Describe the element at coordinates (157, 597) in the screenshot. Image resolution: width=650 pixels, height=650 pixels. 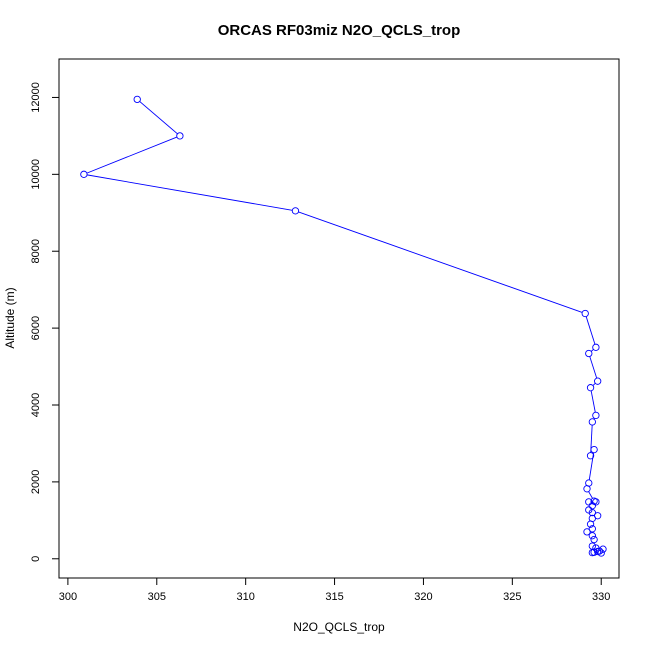
I see `x-tick-label: 305` at that location.